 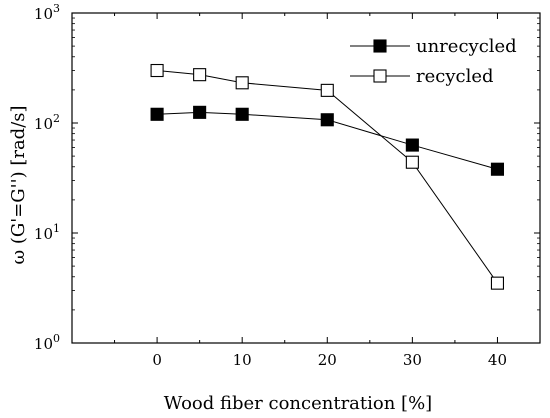 What do you see at coordinates (380, 76) in the screenshot?
I see `legend-marker-recycled` at bounding box center [380, 76].